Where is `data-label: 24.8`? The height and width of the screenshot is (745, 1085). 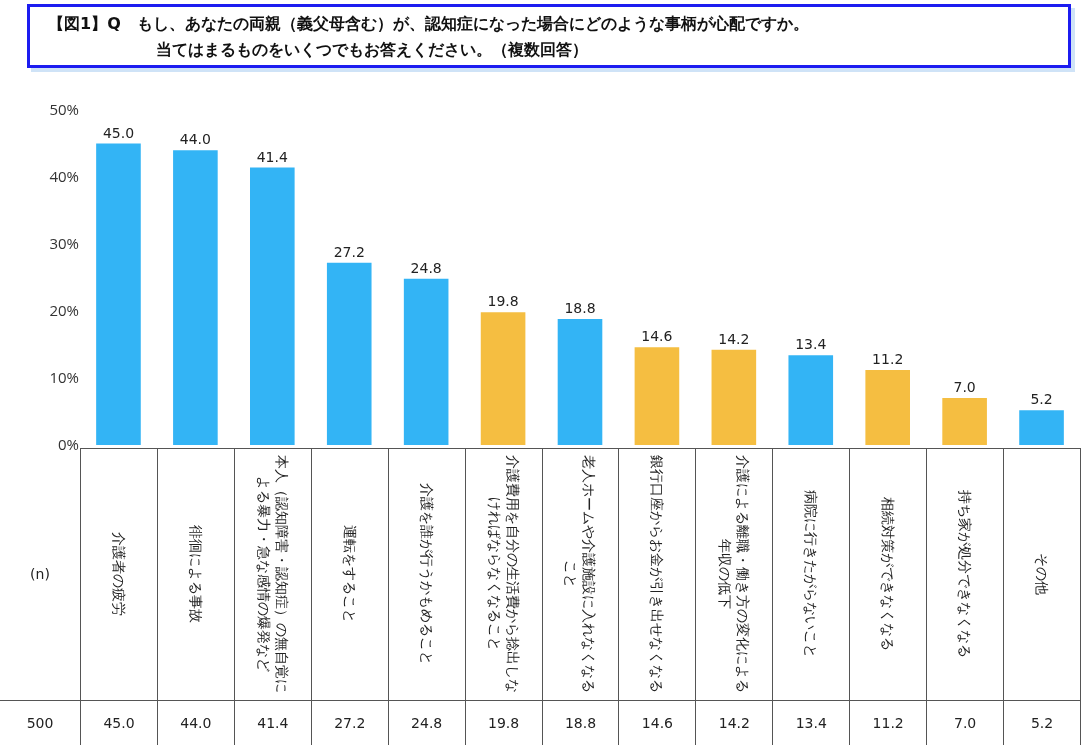 data-label: 24.8 is located at coordinates (427, 722).